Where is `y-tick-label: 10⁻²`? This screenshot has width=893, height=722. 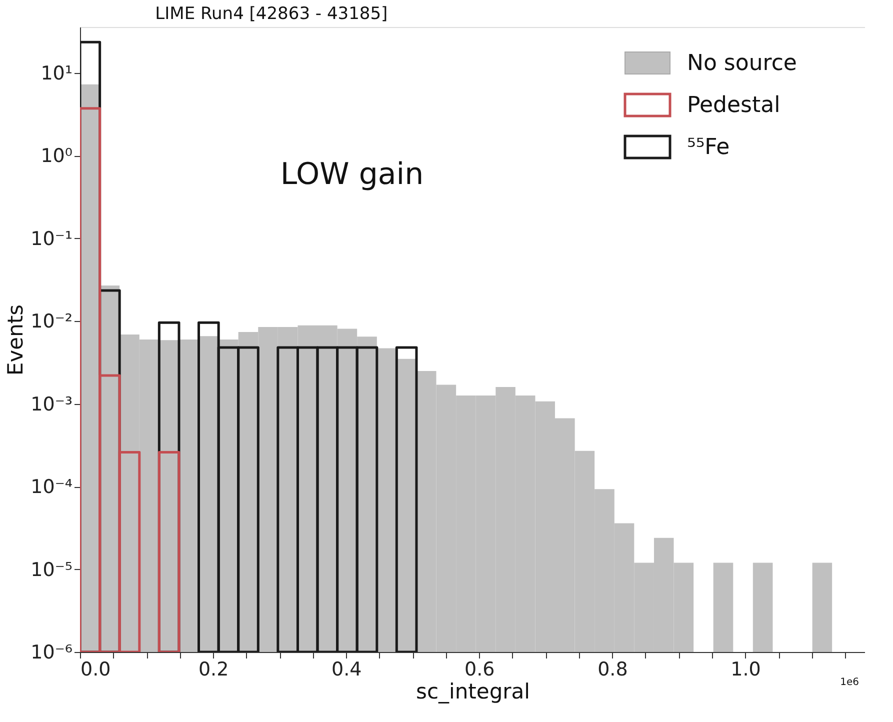 y-tick-label: 10⁻² is located at coordinates (51, 321).